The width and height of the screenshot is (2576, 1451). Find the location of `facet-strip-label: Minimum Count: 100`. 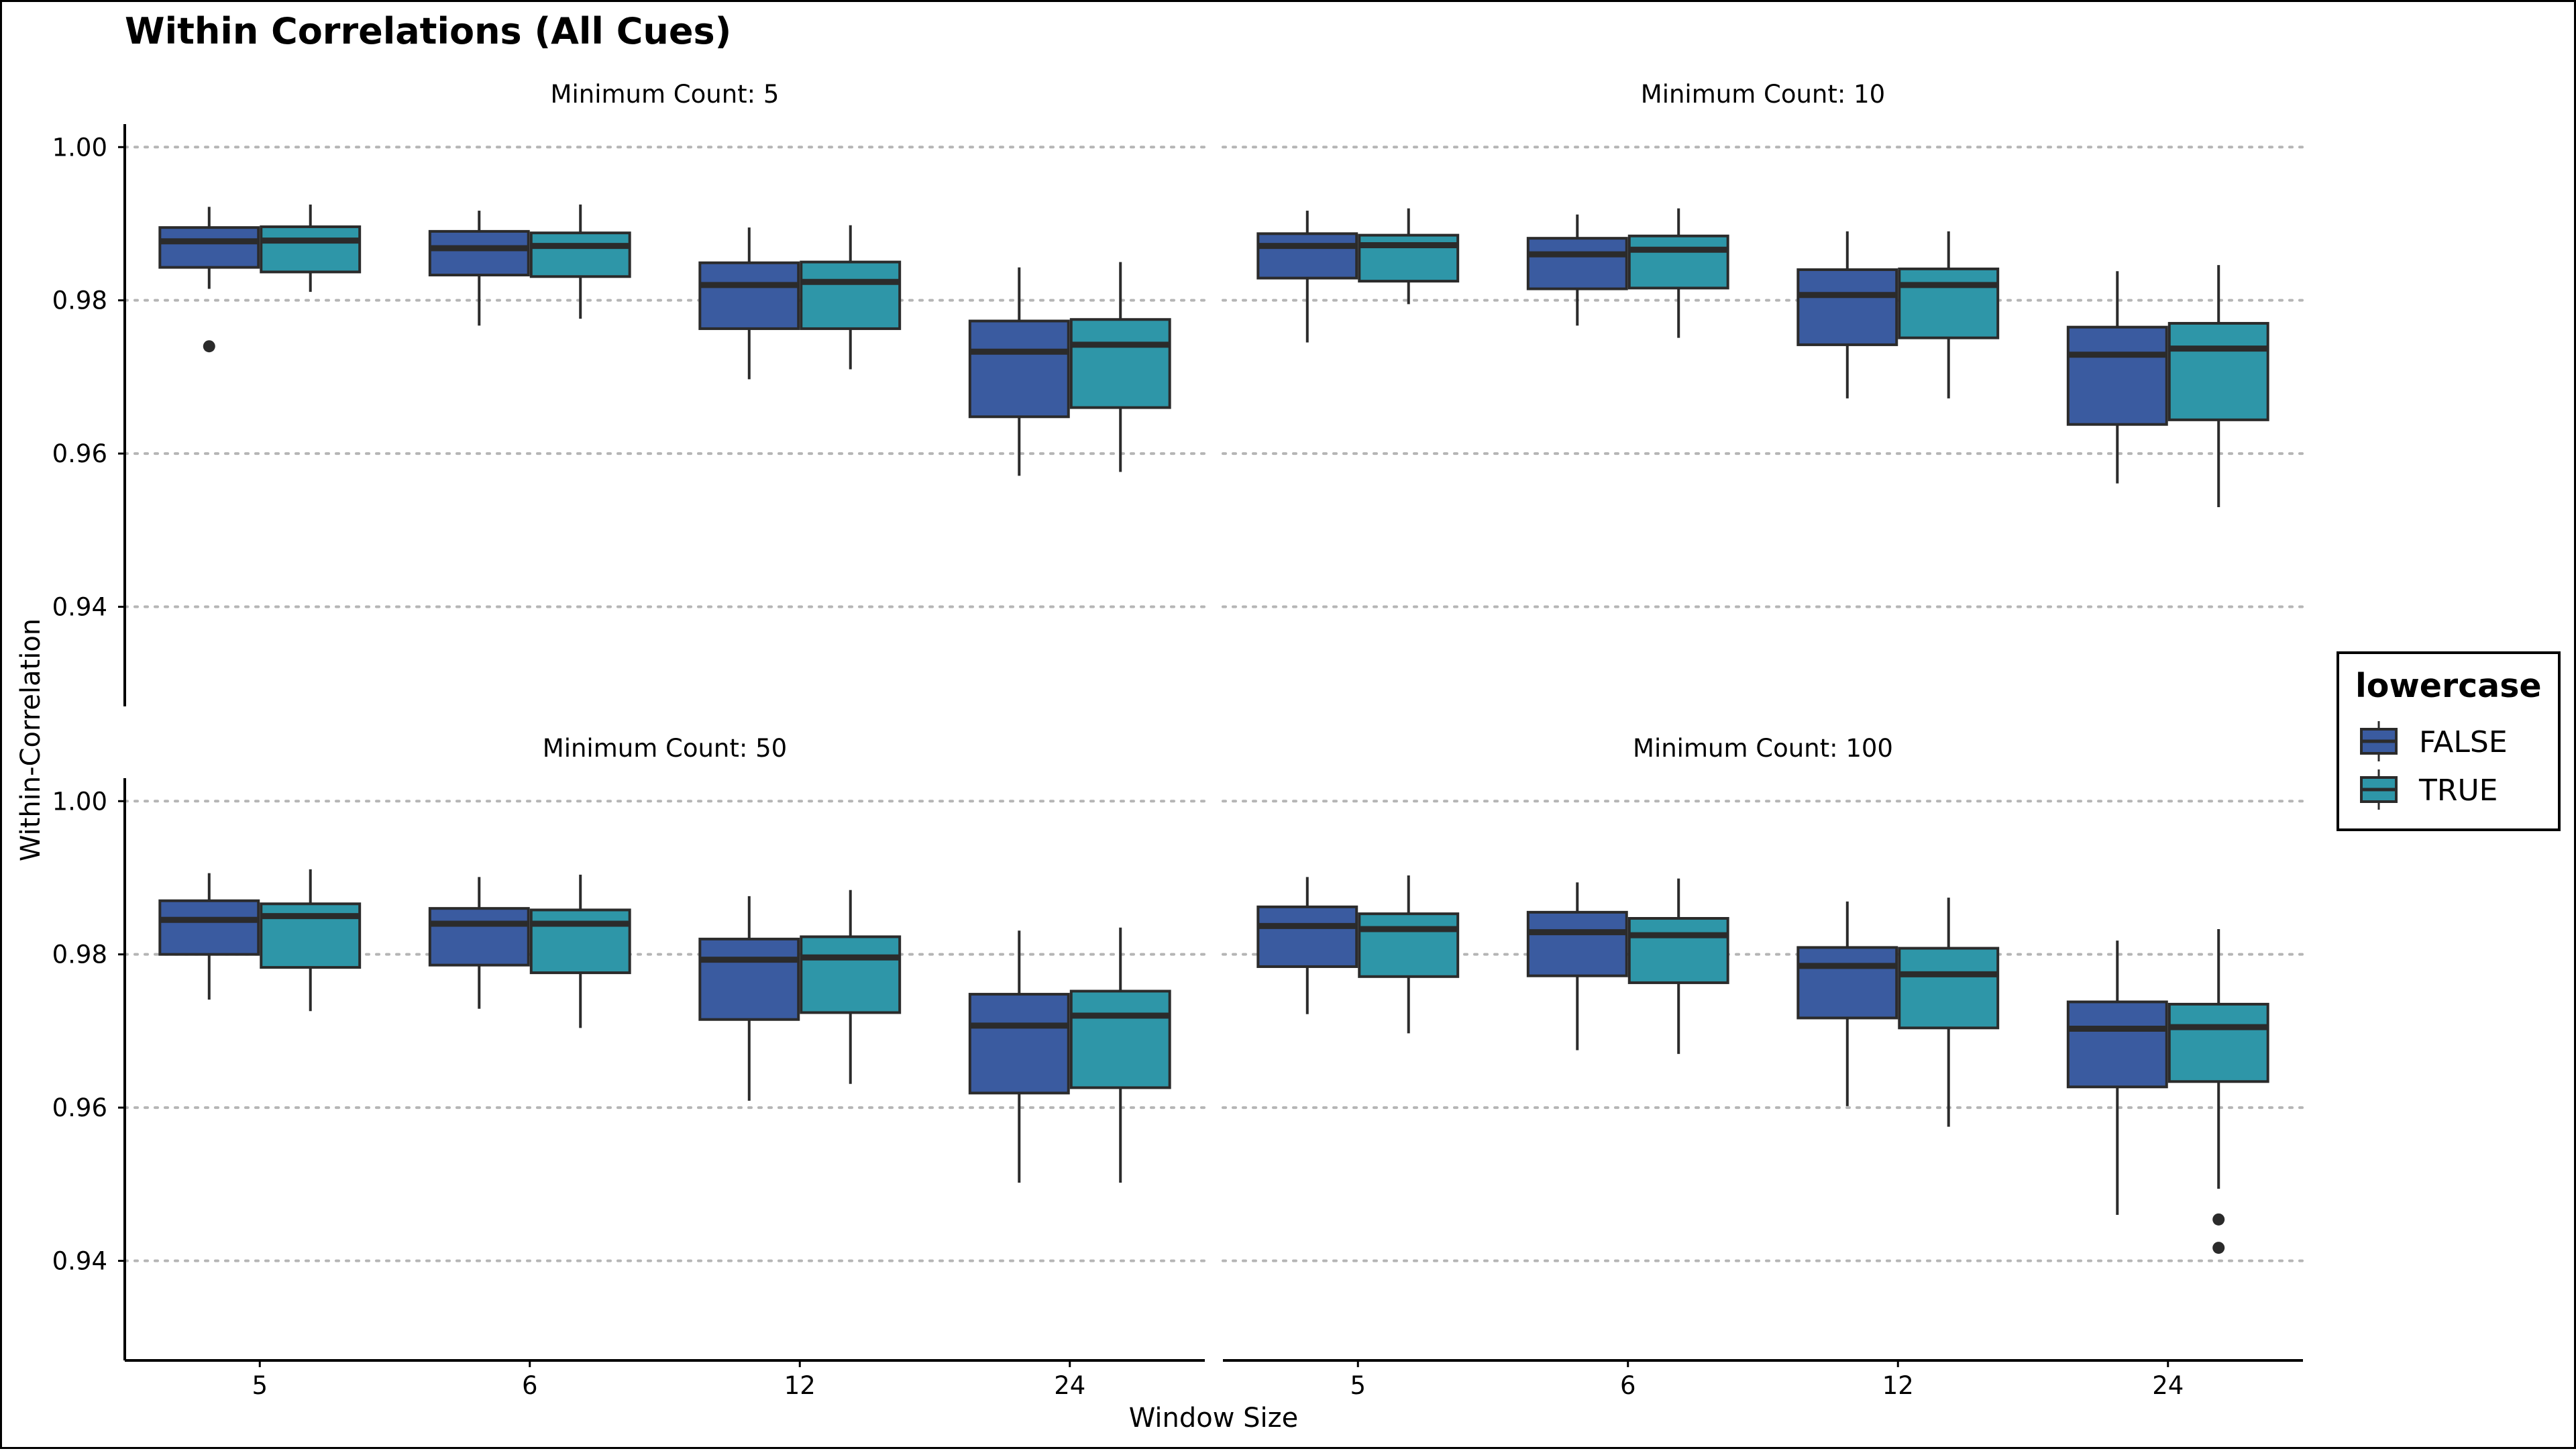

facet-strip-label: Minimum Count: 100 is located at coordinates (1763, 748).